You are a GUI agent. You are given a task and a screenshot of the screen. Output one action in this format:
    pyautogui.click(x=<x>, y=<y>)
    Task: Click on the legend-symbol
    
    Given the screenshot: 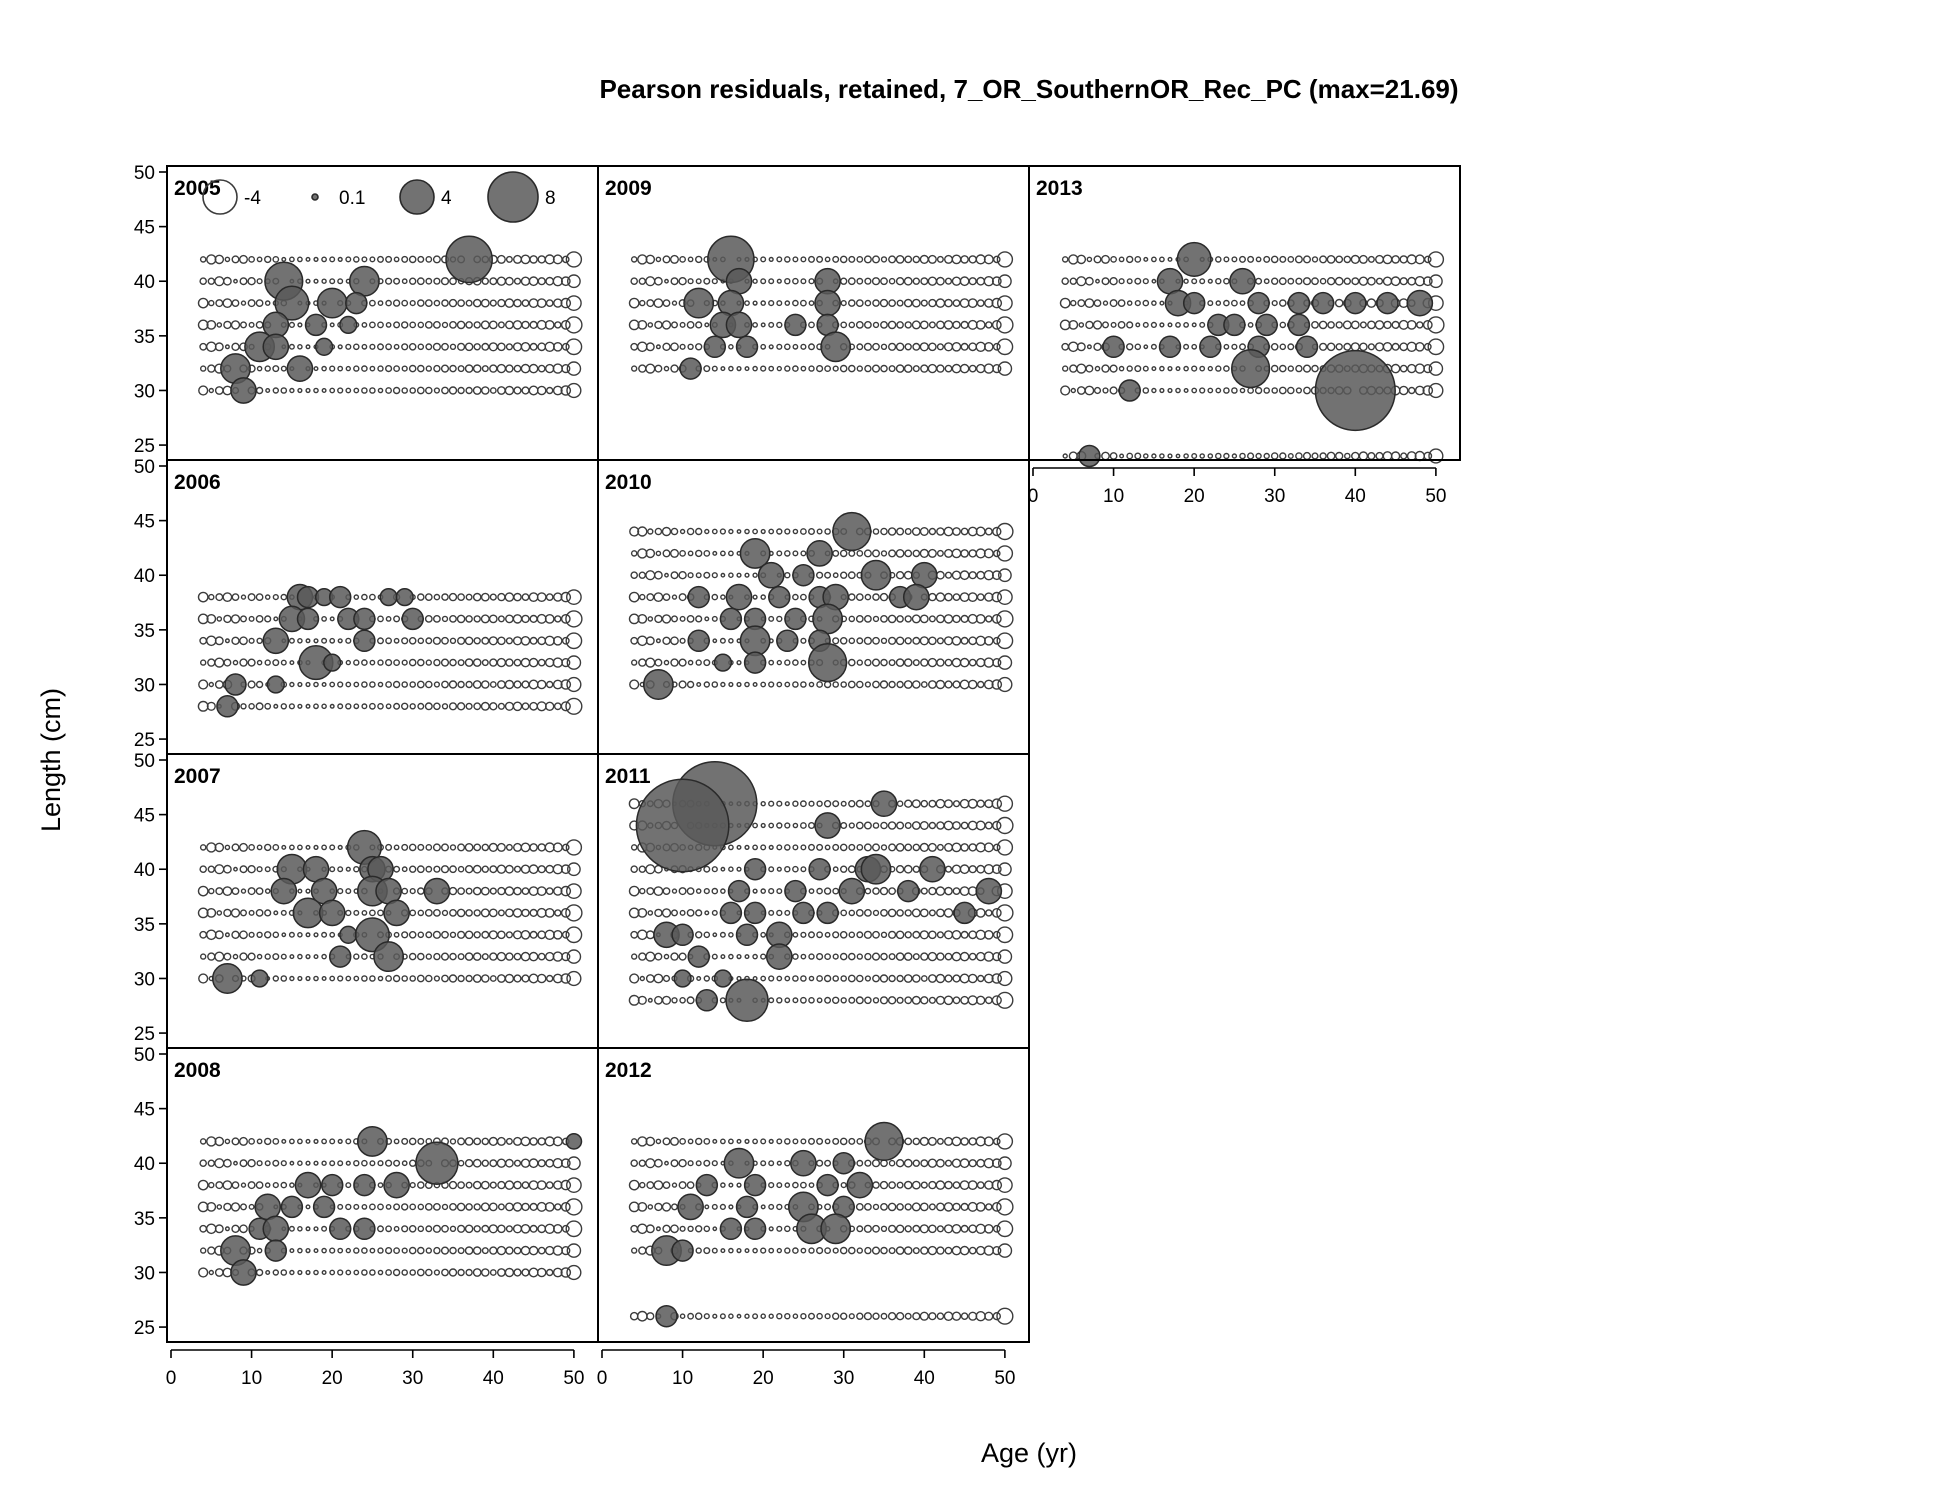 What is the action you would take?
    pyautogui.click(x=220, y=197)
    